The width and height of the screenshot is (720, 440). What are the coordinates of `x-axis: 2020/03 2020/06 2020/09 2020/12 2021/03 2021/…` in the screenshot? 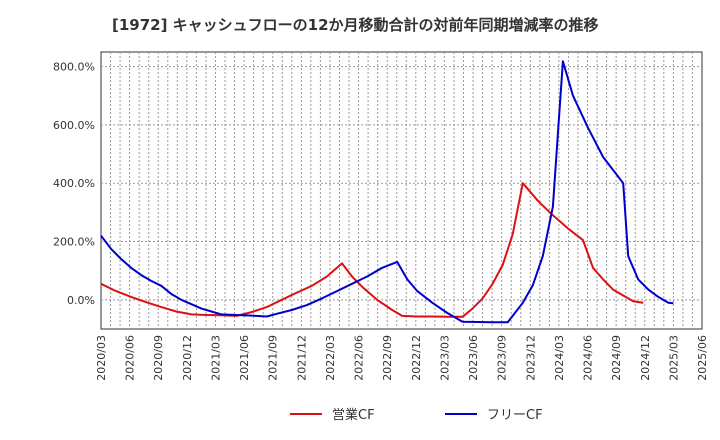 It's located at (402, 358).